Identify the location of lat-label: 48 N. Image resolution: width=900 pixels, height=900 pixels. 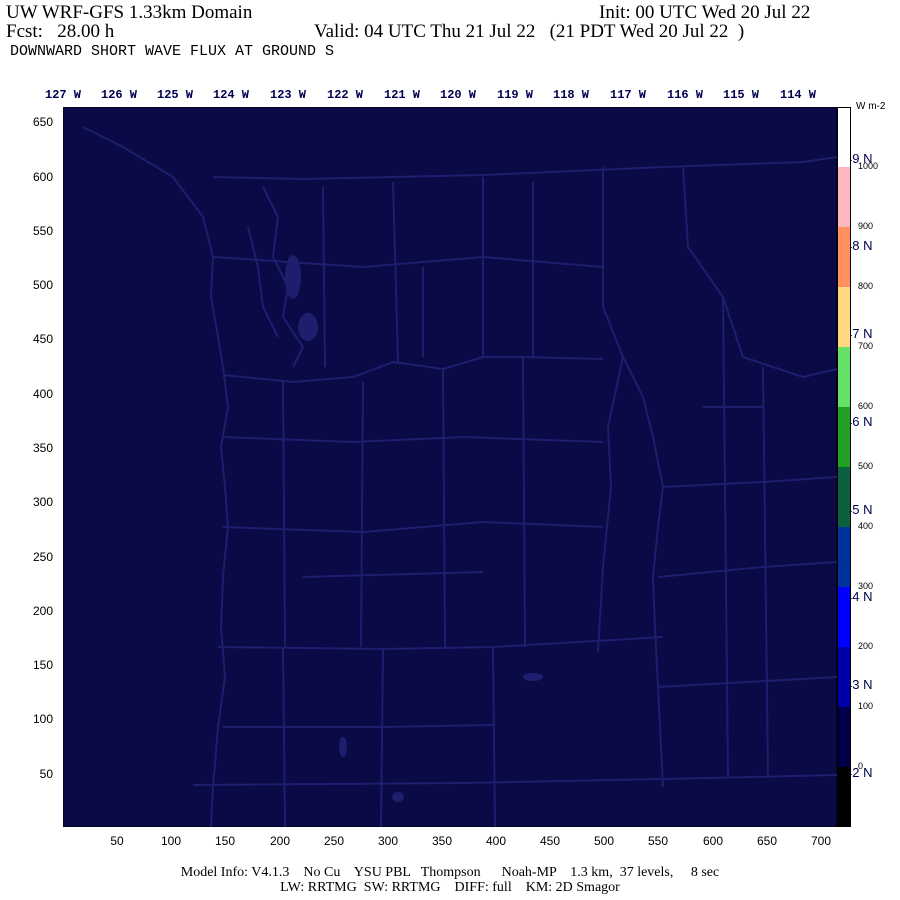
(859, 245).